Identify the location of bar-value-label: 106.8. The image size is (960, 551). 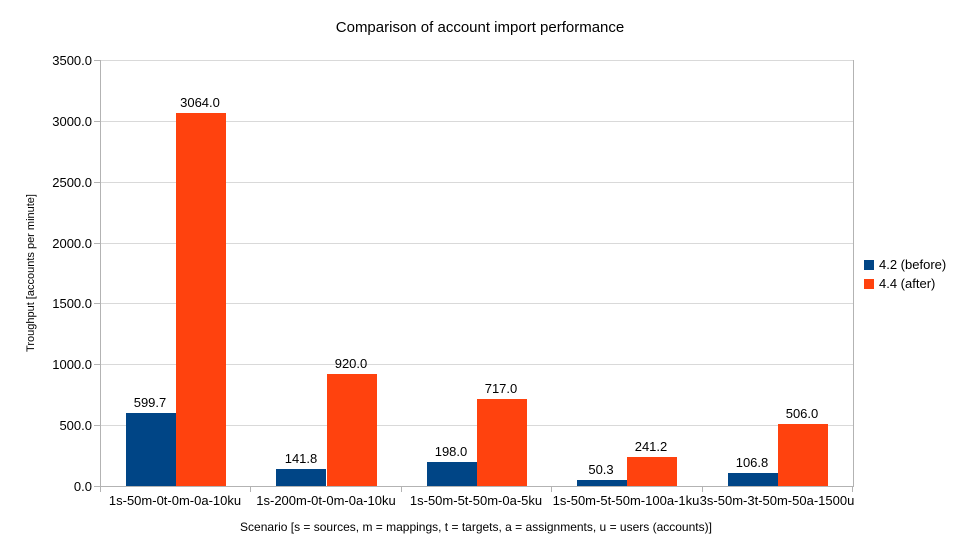
(752, 462).